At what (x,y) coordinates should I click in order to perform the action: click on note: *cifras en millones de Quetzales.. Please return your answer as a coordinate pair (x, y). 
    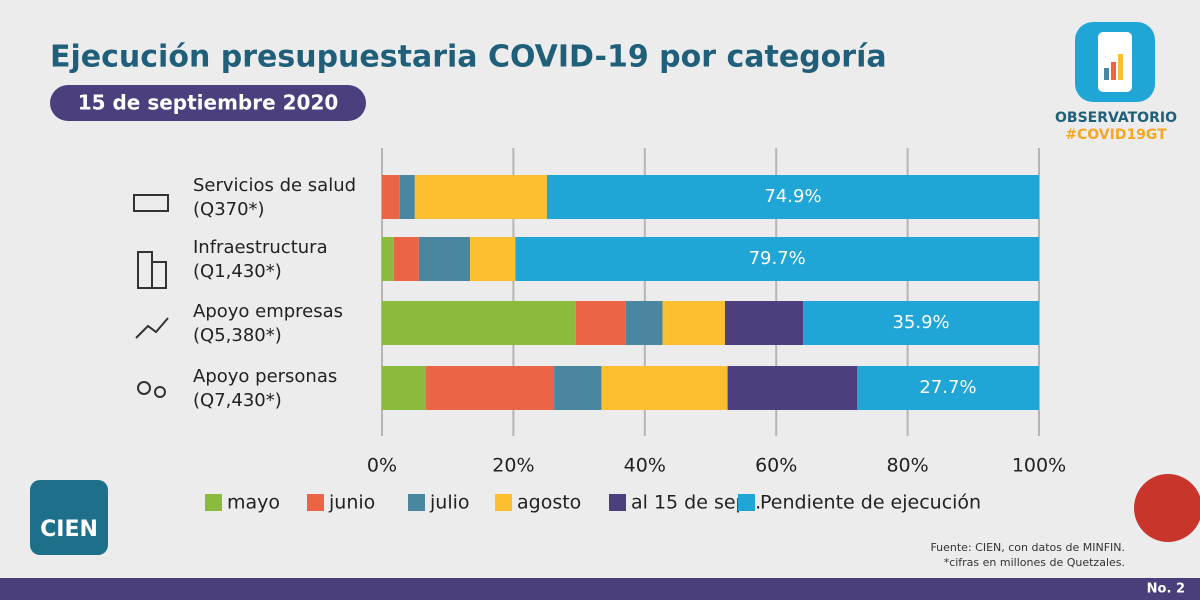
    Looking at the image, I should click on (1034, 562).